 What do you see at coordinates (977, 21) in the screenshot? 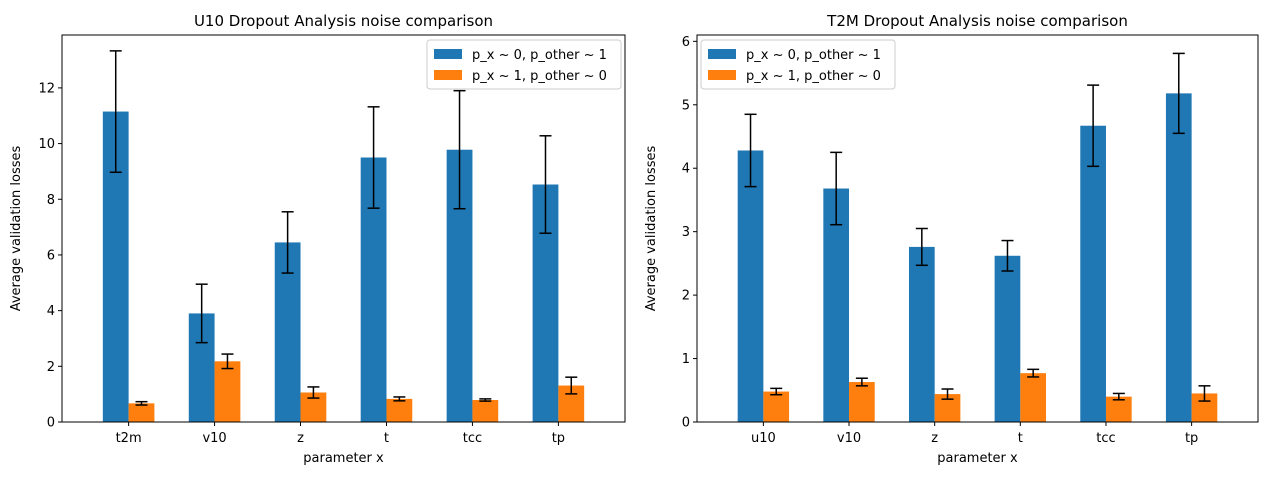
I see `chart-title: T2M Dropout Analysis noise comparison` at bounding box center [977, 21].